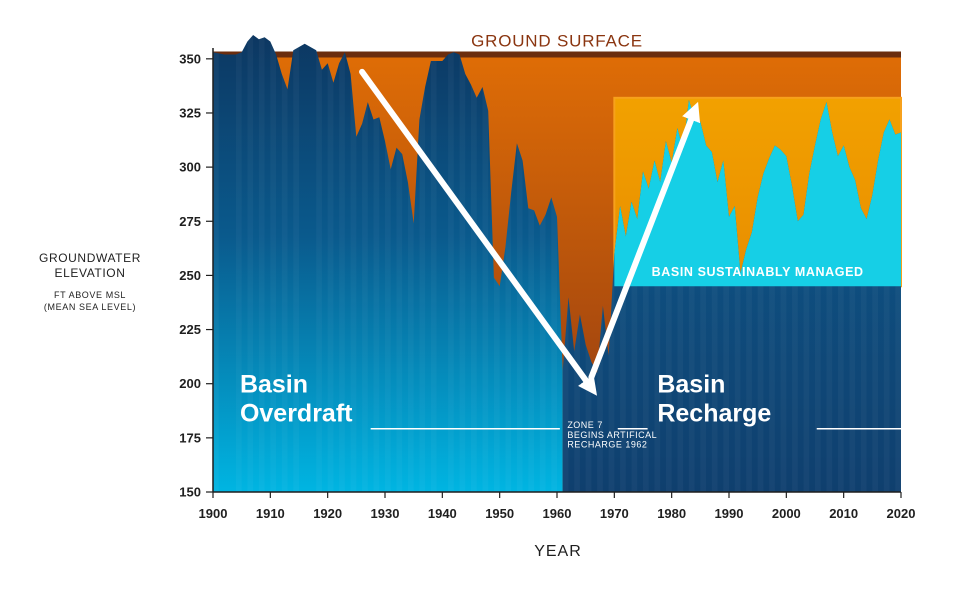 This screenshot has width=960, height=589. What do you see at coordinates (612, 435) in the screenshot?
I see `zone7-note-line2: BEGINS ARTIFICAL` at bounding box center [612, 435].